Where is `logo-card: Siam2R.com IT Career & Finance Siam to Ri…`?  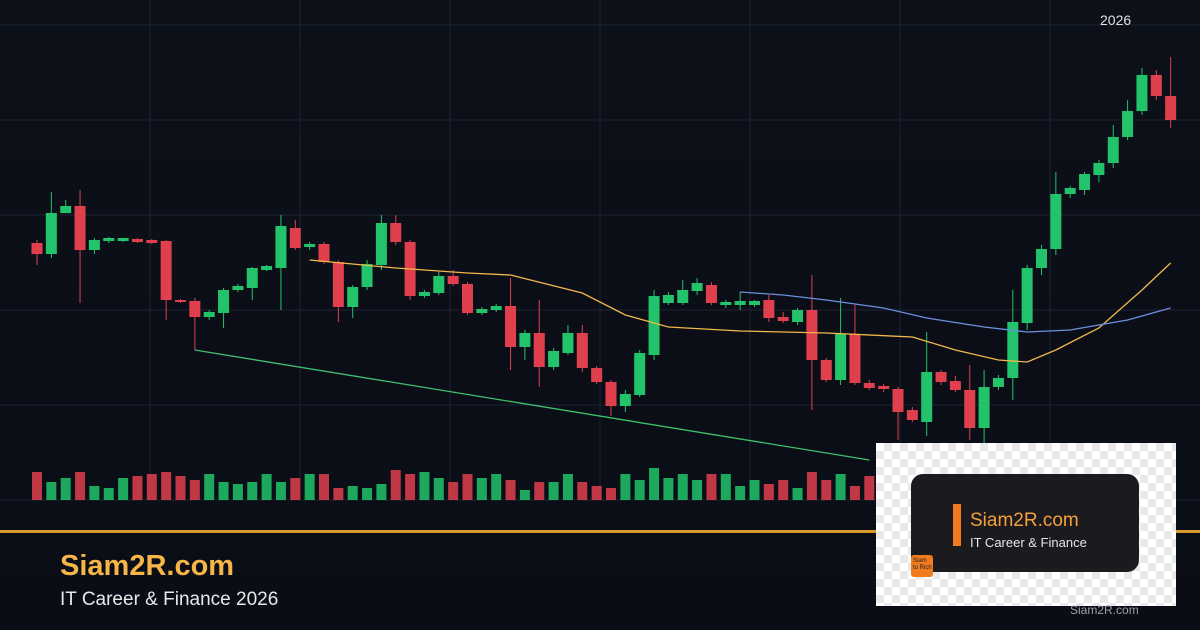
logo-card: Siam2R.com IT Career & Finance Siam to Ri… is located at coordinates (1025, 525).